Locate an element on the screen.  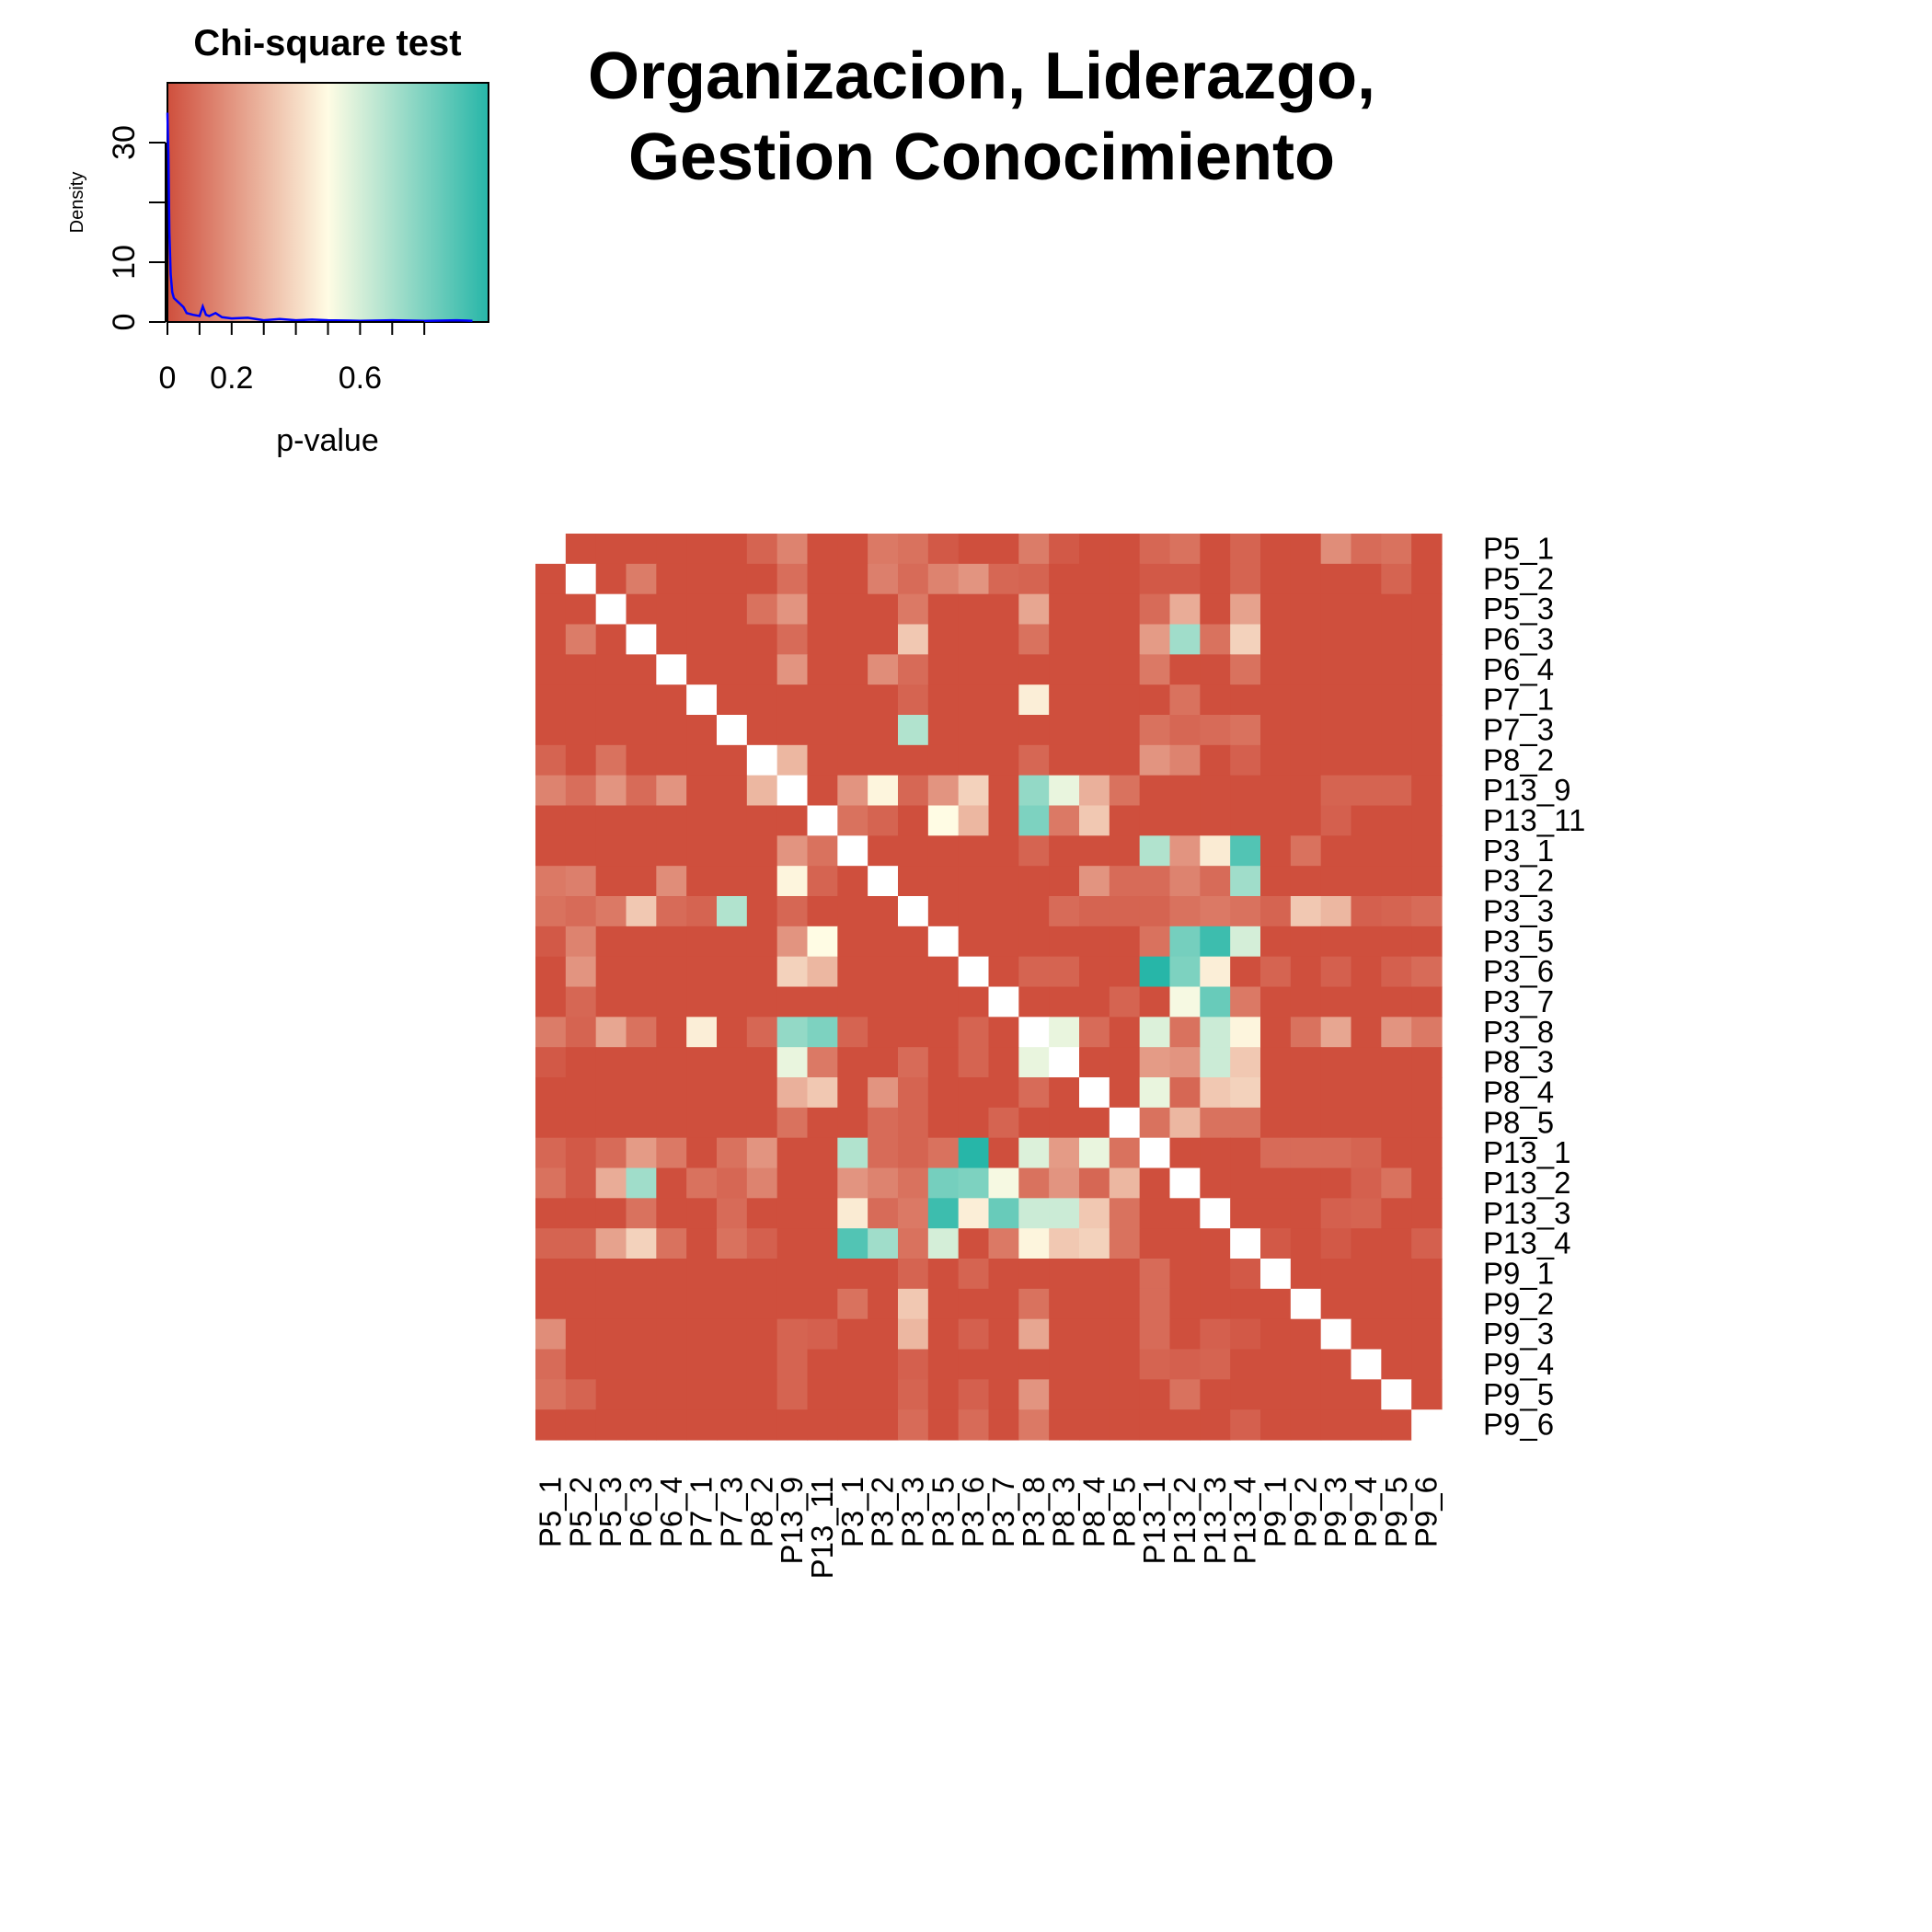
key-x-tick-label: 0.2 is located at coordinates (231, 378).